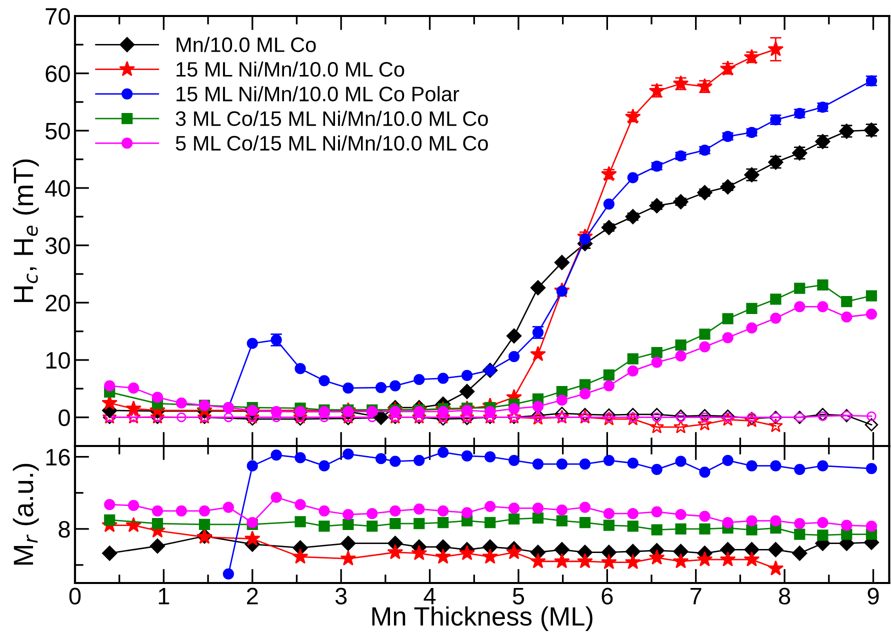  I want to click on x-tick-label: 1, so click(164, 596).